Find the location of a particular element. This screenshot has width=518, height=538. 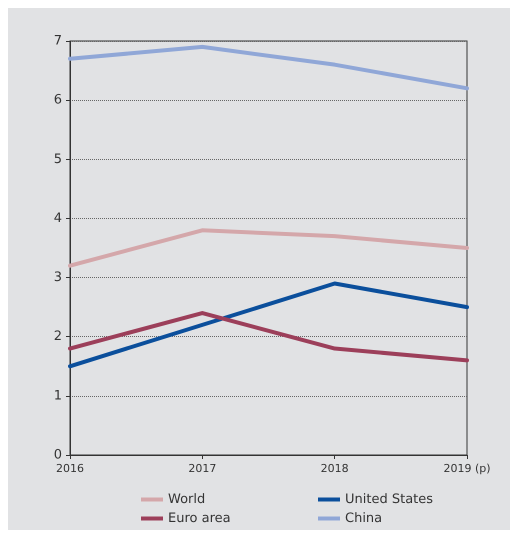

legend-label: China is located at coordinates (363, 518).